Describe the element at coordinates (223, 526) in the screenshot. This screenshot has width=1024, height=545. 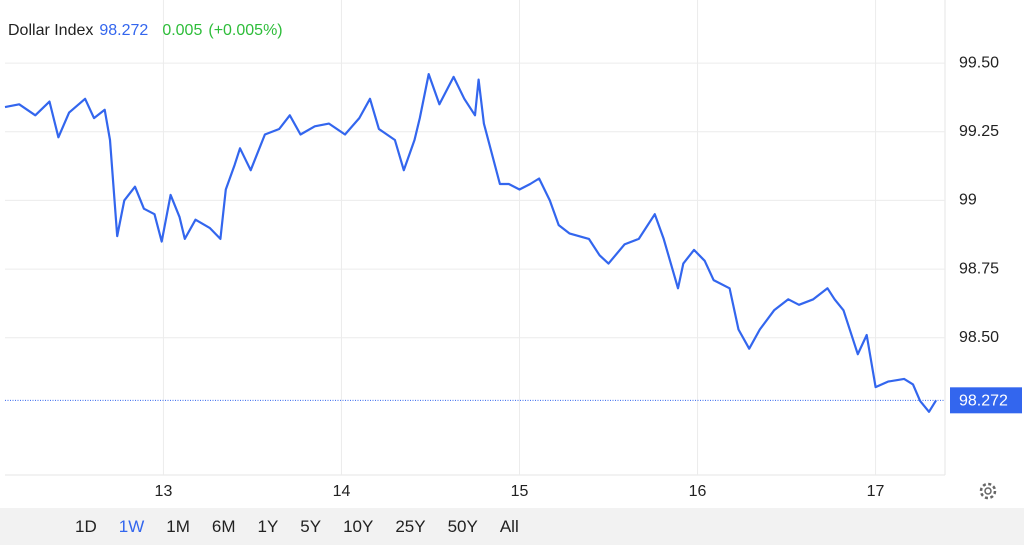
I see `range-button: 6M` at that location.